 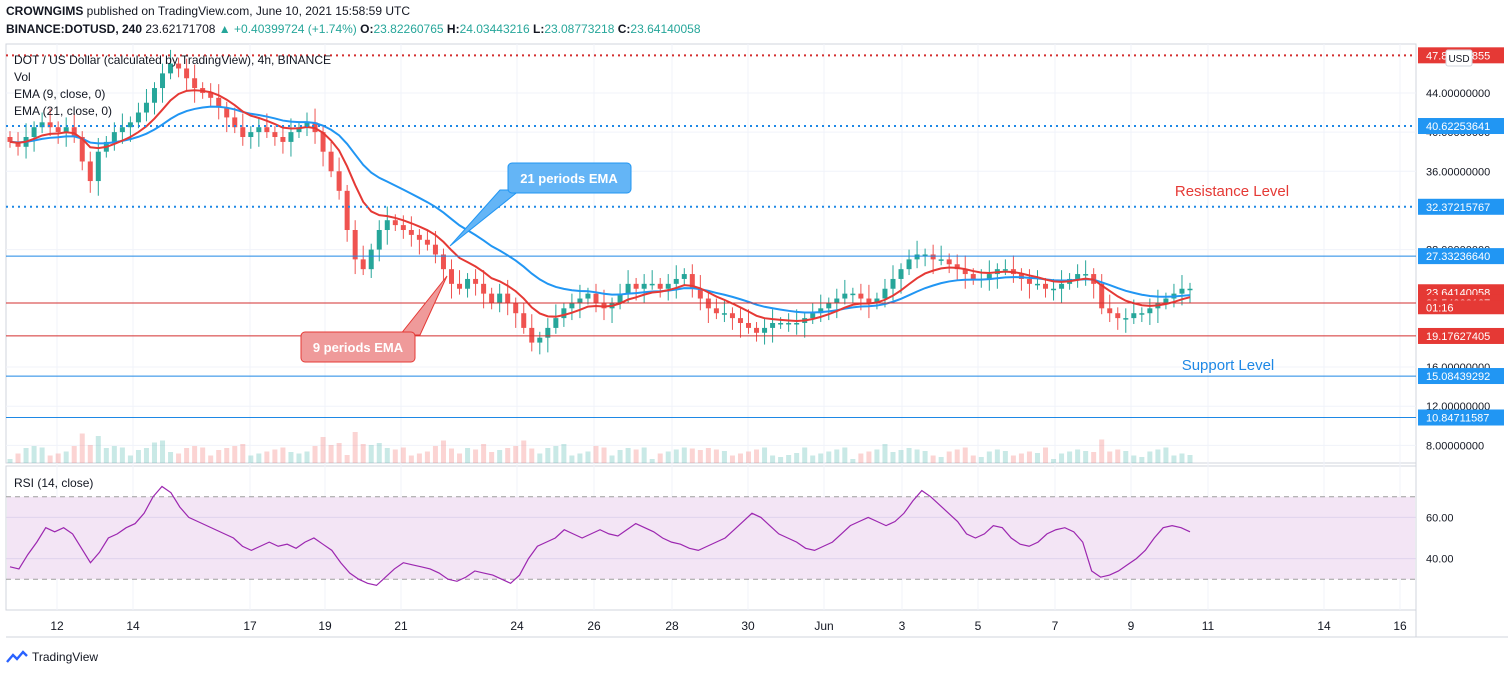 I want to click on open-value: 23.82260765, so click(x=408, y=29).